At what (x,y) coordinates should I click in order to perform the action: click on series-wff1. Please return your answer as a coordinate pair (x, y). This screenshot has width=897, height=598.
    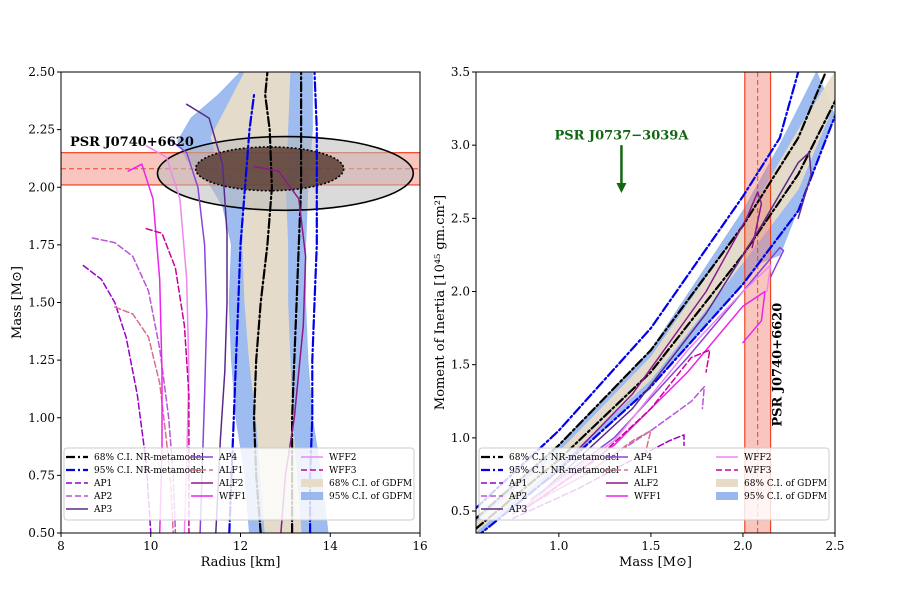
    Looking at the image, I should click on (643, 401).